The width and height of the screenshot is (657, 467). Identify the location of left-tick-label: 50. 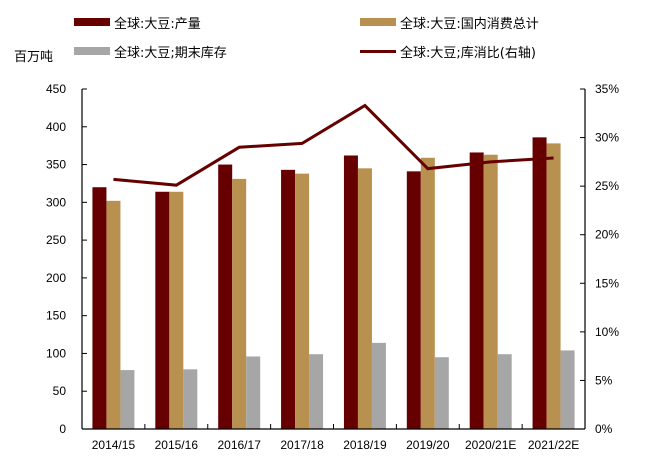
(60, 391).